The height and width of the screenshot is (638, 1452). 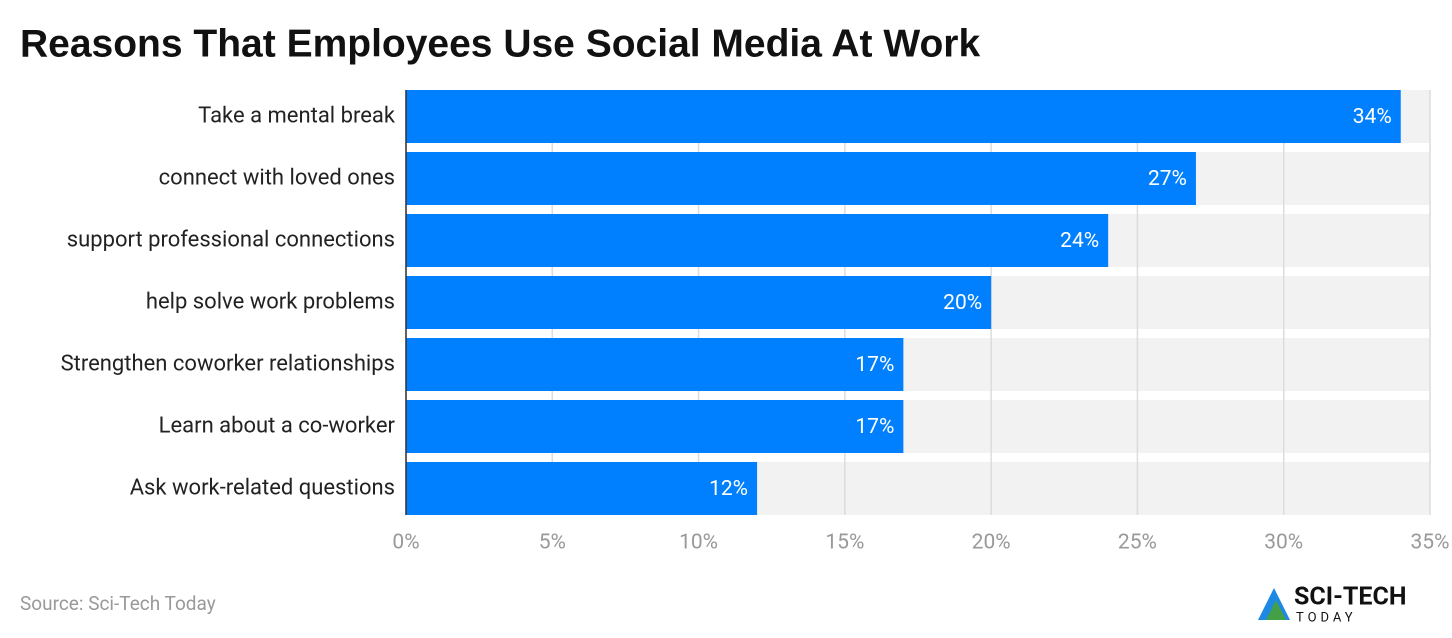 What do you see at coordinates (297, 115) in the screenshot?
I see `y-tick-label: Take a mental break` at bounding box center [297, 115].